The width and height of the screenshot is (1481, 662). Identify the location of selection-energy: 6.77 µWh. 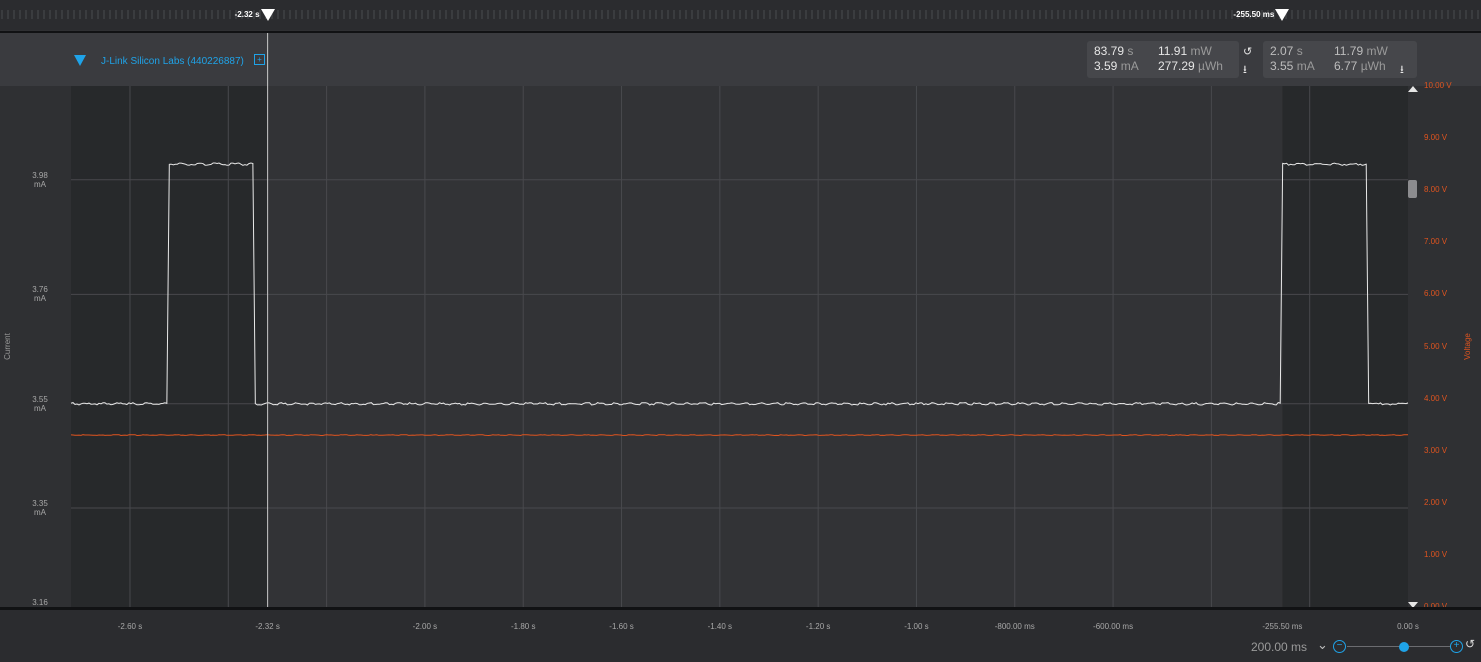
(1360, 66).